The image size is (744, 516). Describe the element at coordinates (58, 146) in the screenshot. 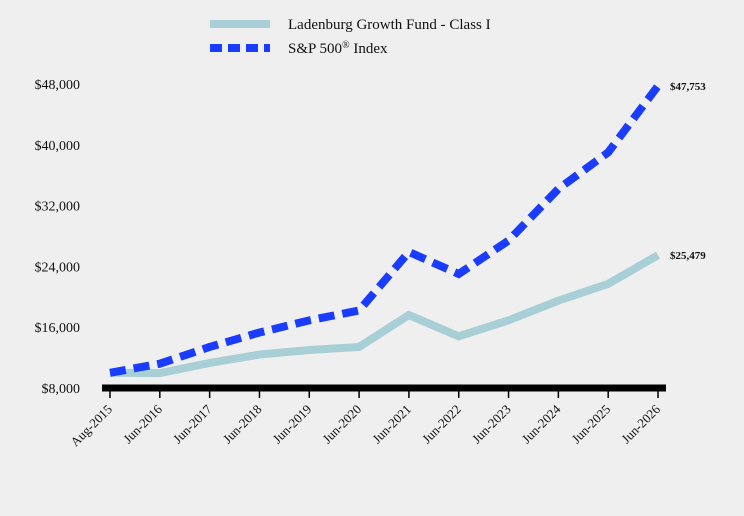

I see `y-tick-label: $40,000` at that location.